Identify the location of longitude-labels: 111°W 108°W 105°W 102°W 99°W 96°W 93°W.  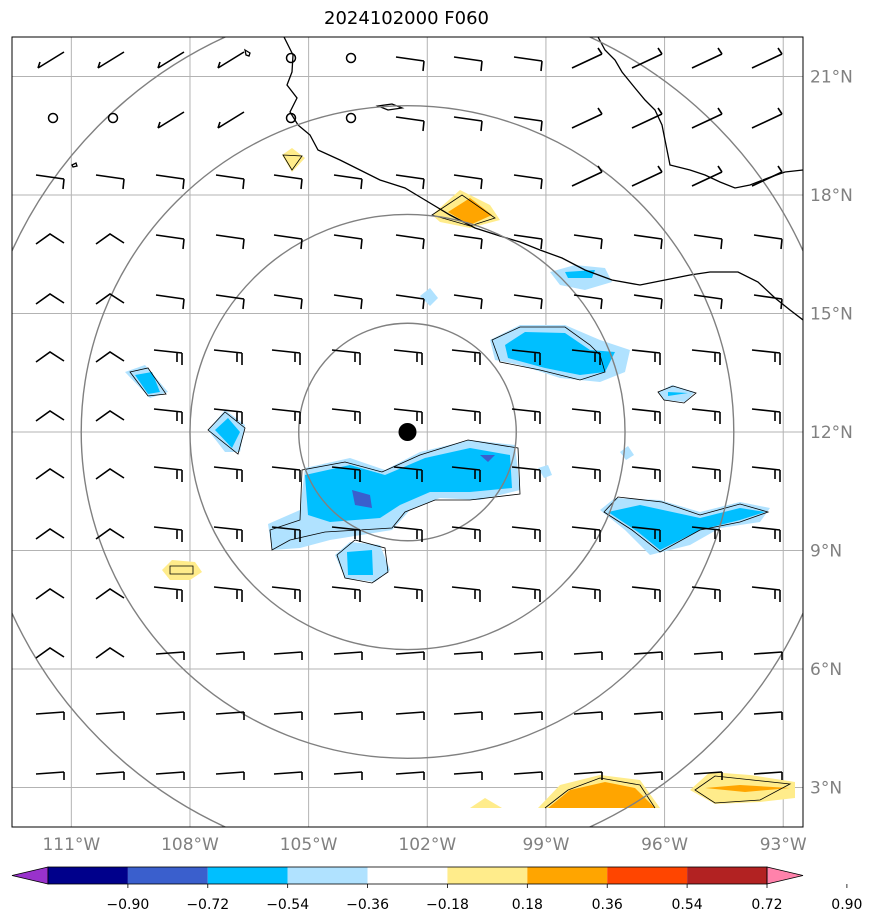
(424, 845).